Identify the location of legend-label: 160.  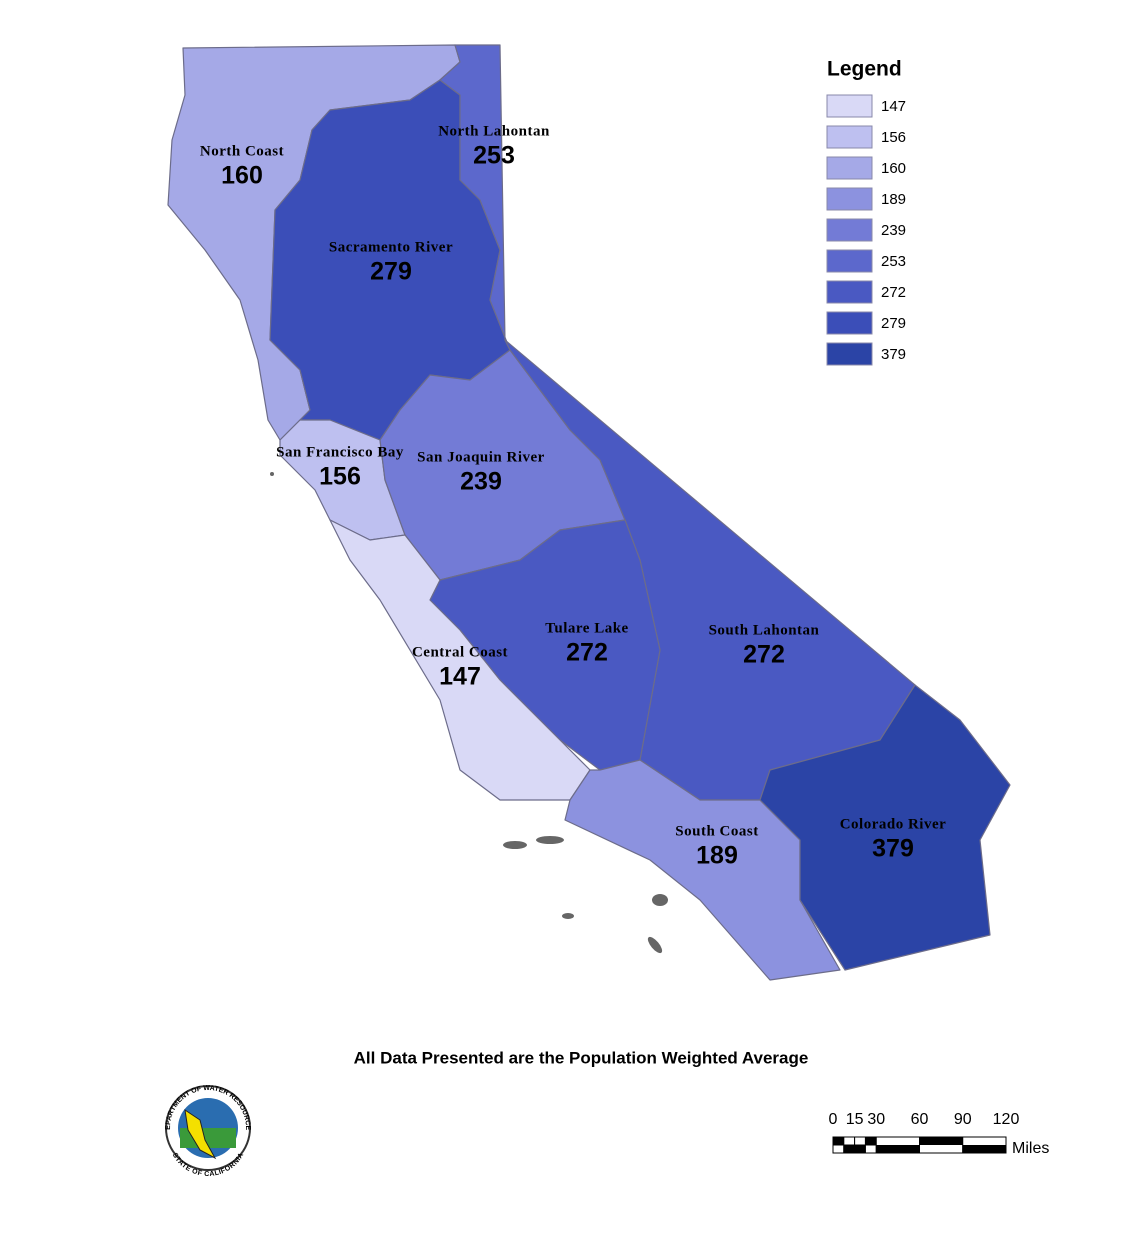
(893, 168).